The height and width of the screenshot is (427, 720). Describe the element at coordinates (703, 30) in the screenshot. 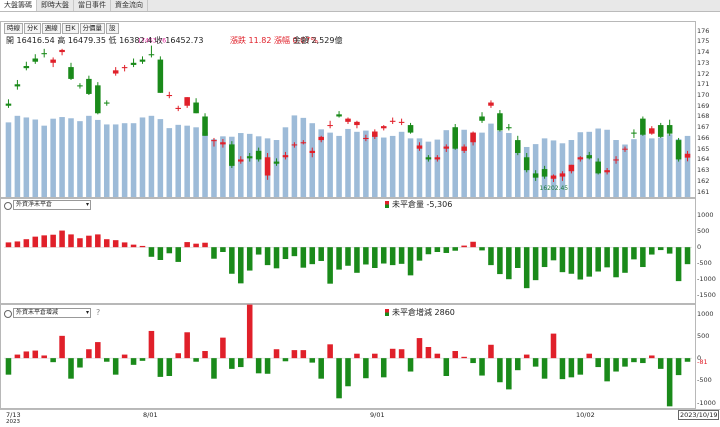

I see `price-tick-label: 176` at that location.